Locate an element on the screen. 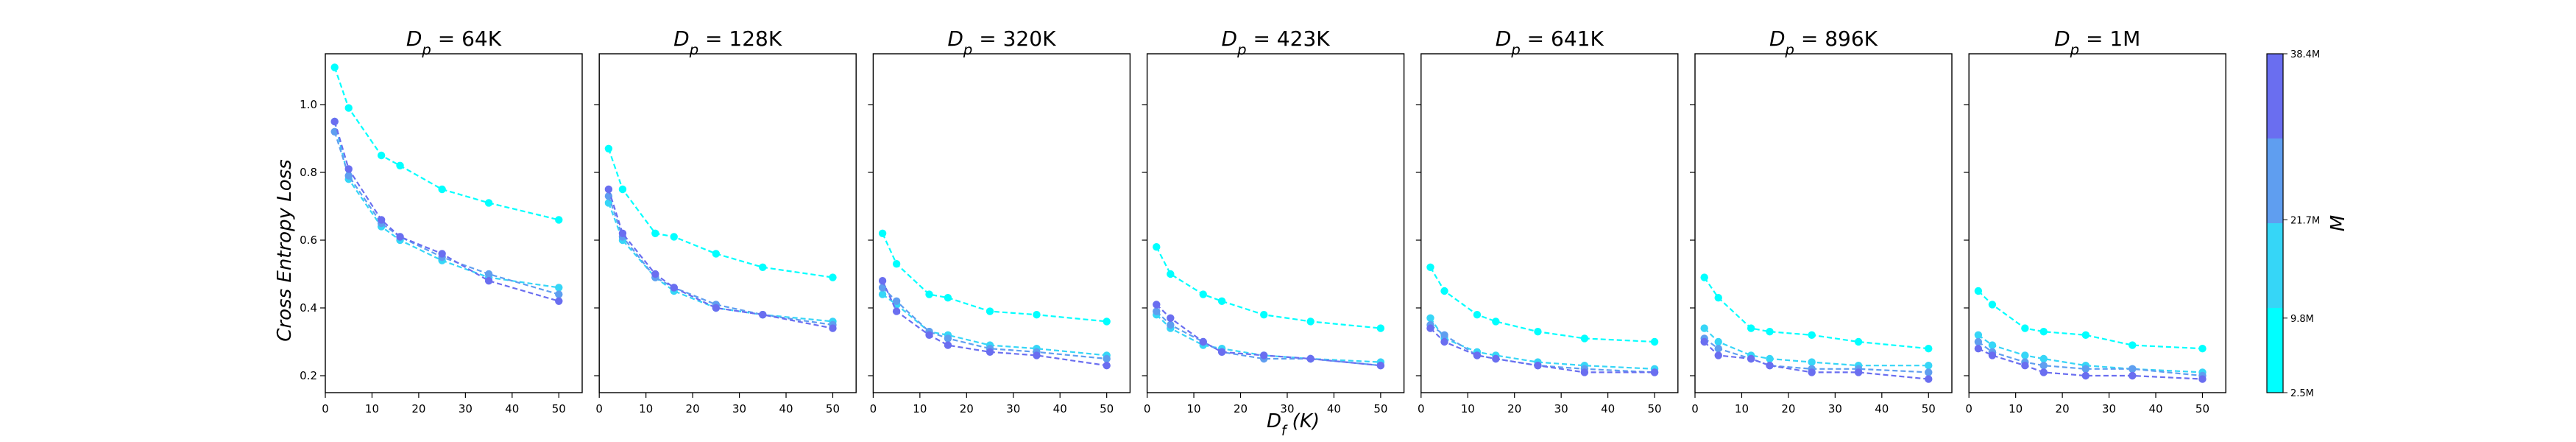 Image resolution: width=2576 pixels, height=442 pixels. colorbar-tick-label: 21.7M is located at coordinates (2305, 221).